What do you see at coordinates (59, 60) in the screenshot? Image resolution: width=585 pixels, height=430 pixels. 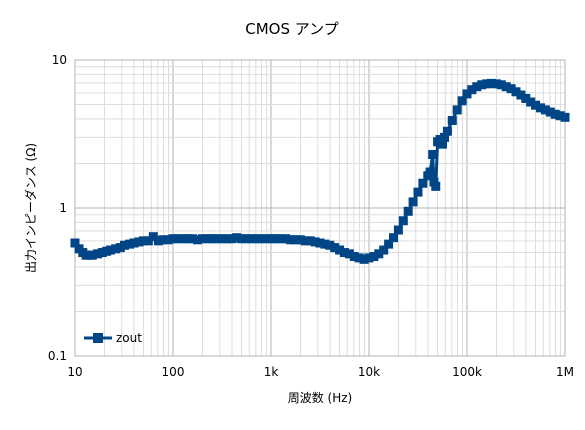 I see `y-tick-label: 10` at bounding box center [59, 60].